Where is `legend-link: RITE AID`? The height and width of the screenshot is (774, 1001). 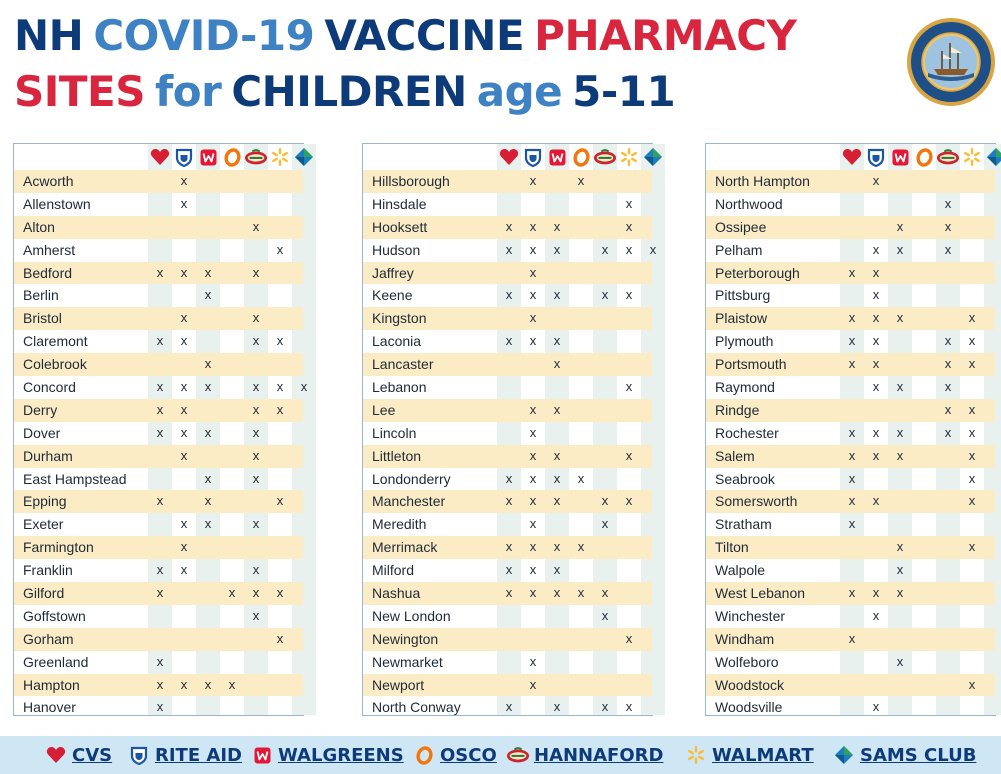
legend-link: RITE AID is located at coordinates (198, 755).